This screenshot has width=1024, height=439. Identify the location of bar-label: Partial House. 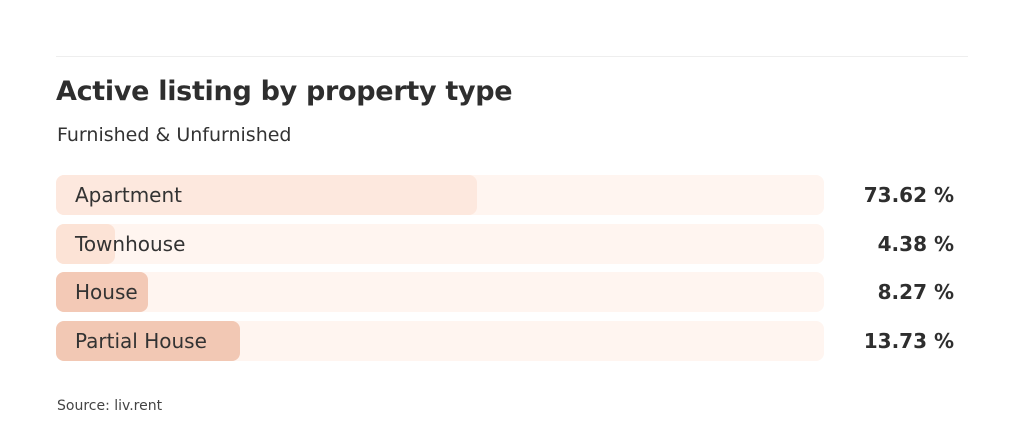
(141, 341).